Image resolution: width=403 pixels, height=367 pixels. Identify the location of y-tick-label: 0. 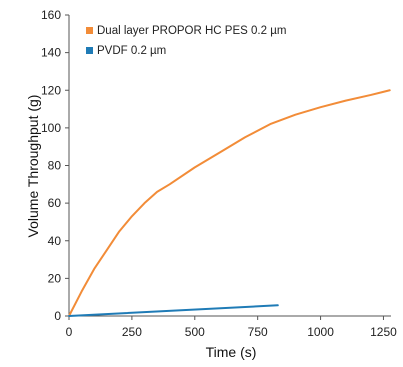
(57, 316).